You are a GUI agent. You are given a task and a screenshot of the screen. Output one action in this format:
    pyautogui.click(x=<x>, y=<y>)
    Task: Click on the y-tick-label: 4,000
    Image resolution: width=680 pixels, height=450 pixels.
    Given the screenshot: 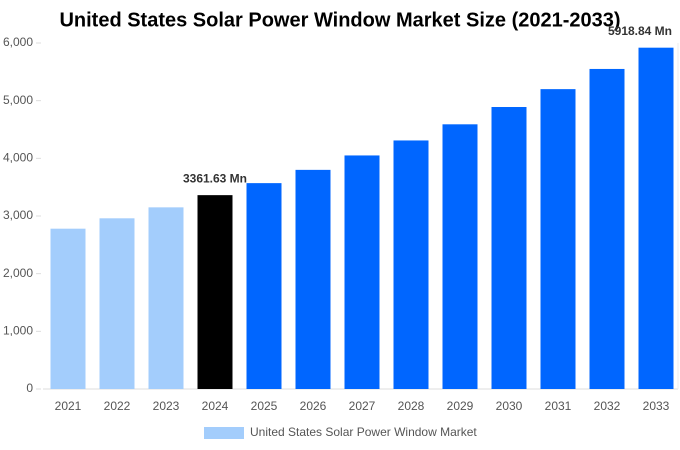 What is the action you would take?
    pyautogui.click(x=18, y=158)
    